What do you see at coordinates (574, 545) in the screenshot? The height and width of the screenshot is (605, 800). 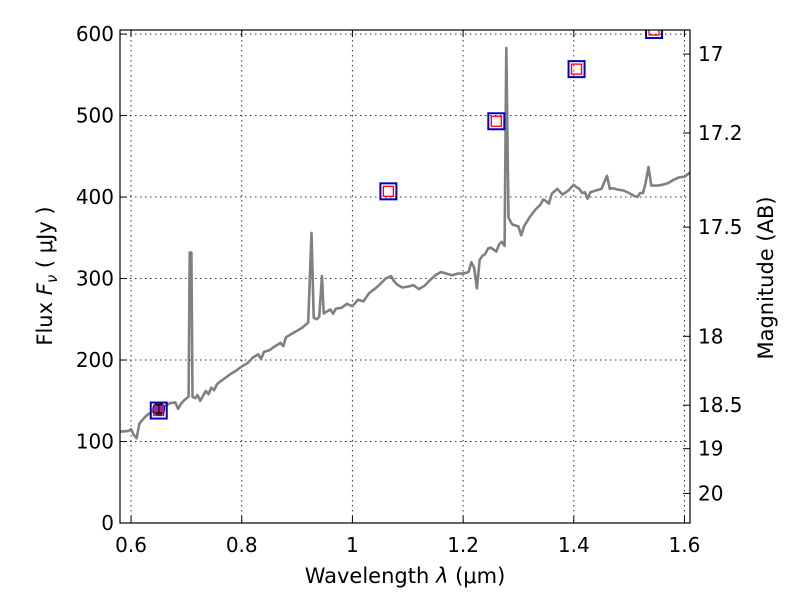 I see `x-tick-label: 1.4` at bounding box center [574, 545].